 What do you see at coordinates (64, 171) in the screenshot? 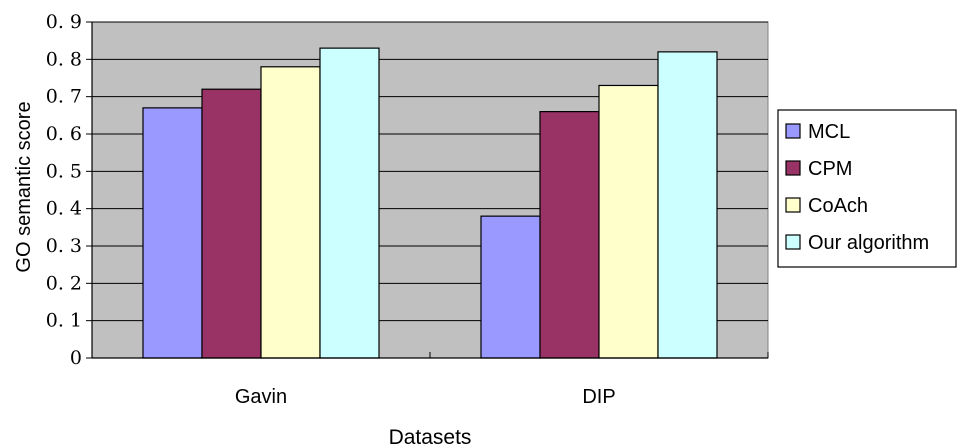
I see `y-tick-label: 0. 5` at bounding box center [64, 171].